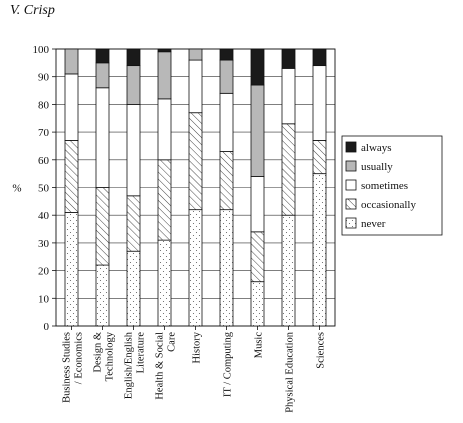 The width and height of the screenshot is (463, 423). I want to click on y-tick-label: 100, so click(41, 50).